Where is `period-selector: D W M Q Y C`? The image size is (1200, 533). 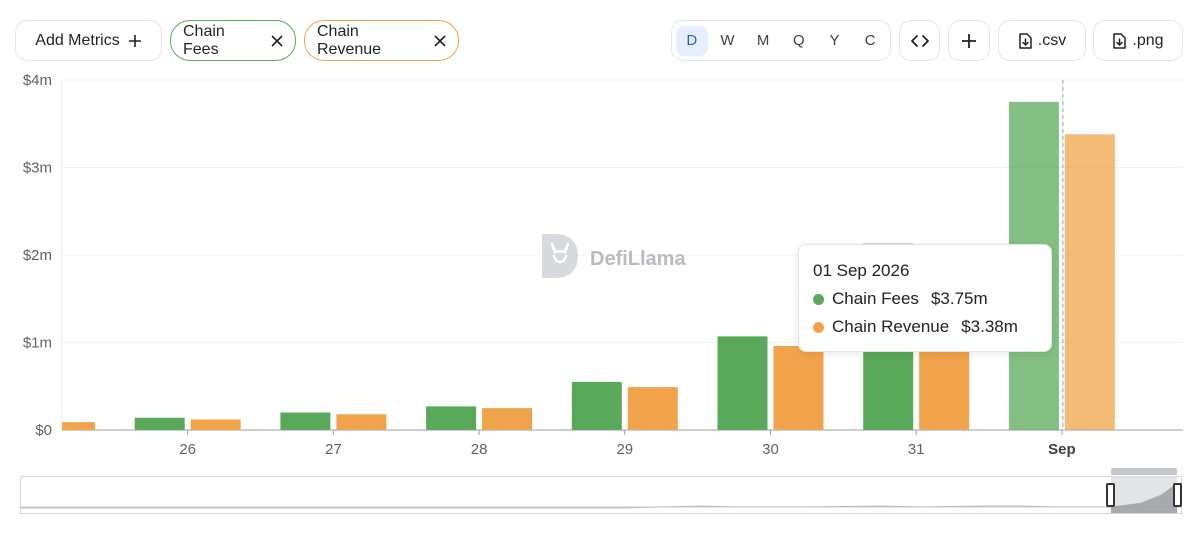 period-selector: D W M Q Y C is located at coordinates (781, 40).